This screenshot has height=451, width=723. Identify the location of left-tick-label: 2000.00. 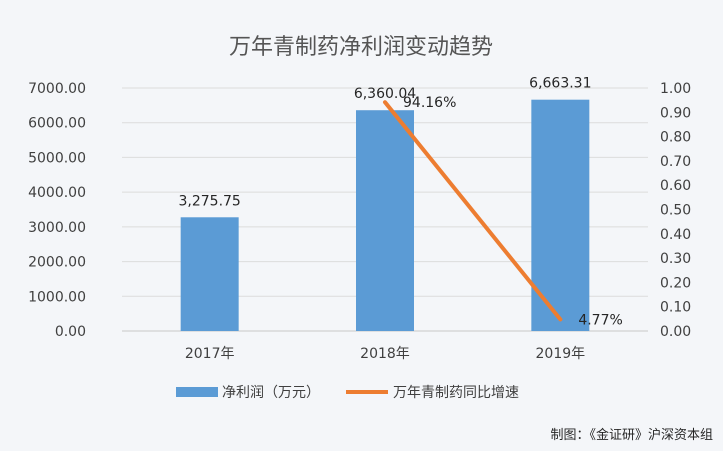
(57, 263).